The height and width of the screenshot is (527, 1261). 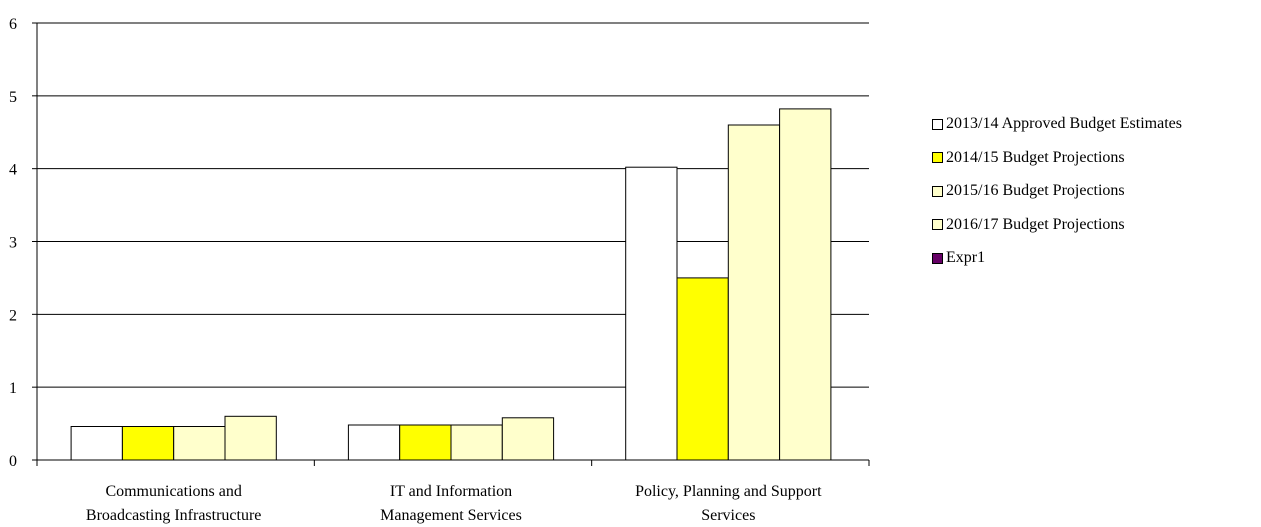 What do you see at coordinates (13, 24) in the screenshot?
I see `y-tick-label: 6` at bounding box center [13, 24].